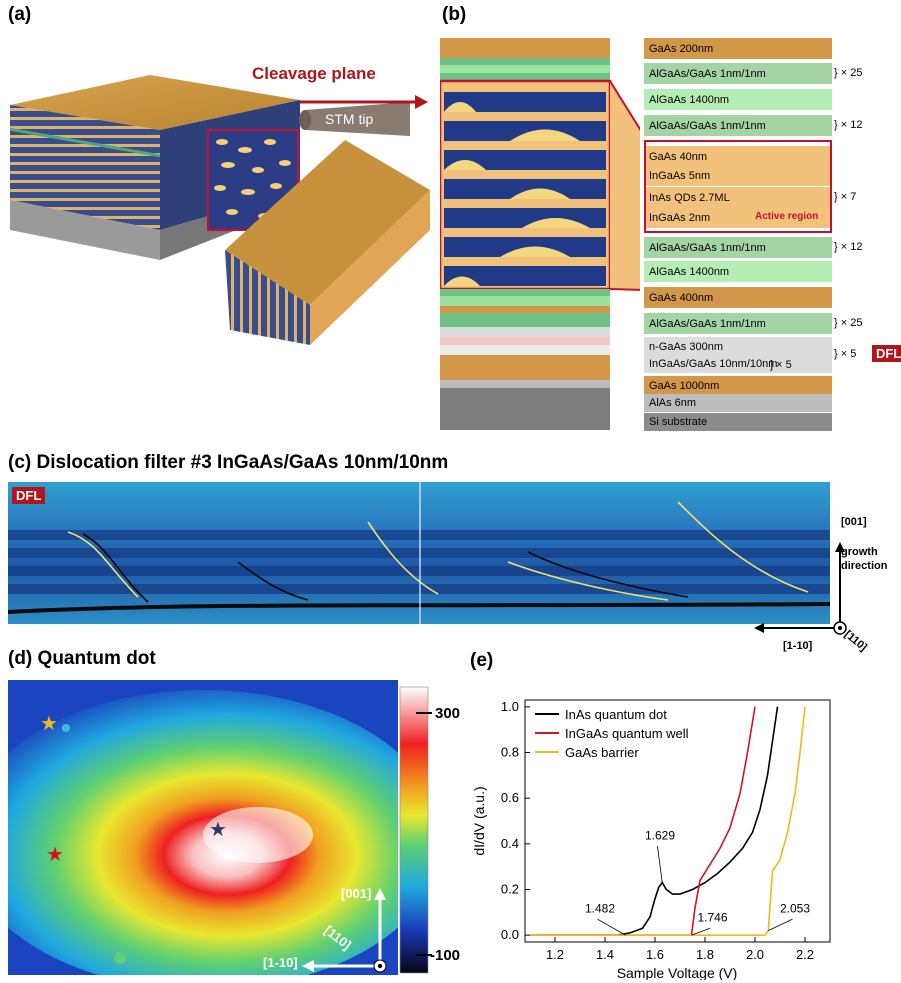 The height and width of the screenshot is (983, 901). Describe the element at coordinates (738, 48) in the screenshot. I see `layer-item: GaAs 200nm` at that location.